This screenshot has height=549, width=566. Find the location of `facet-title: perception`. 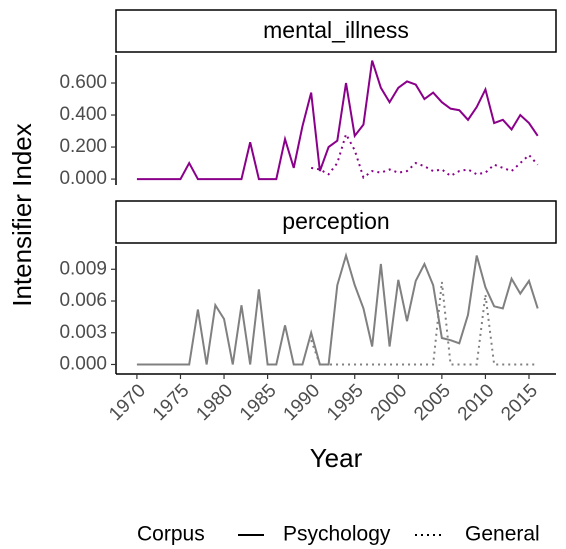

facet-title: perception is located at coordinates (335, 221).